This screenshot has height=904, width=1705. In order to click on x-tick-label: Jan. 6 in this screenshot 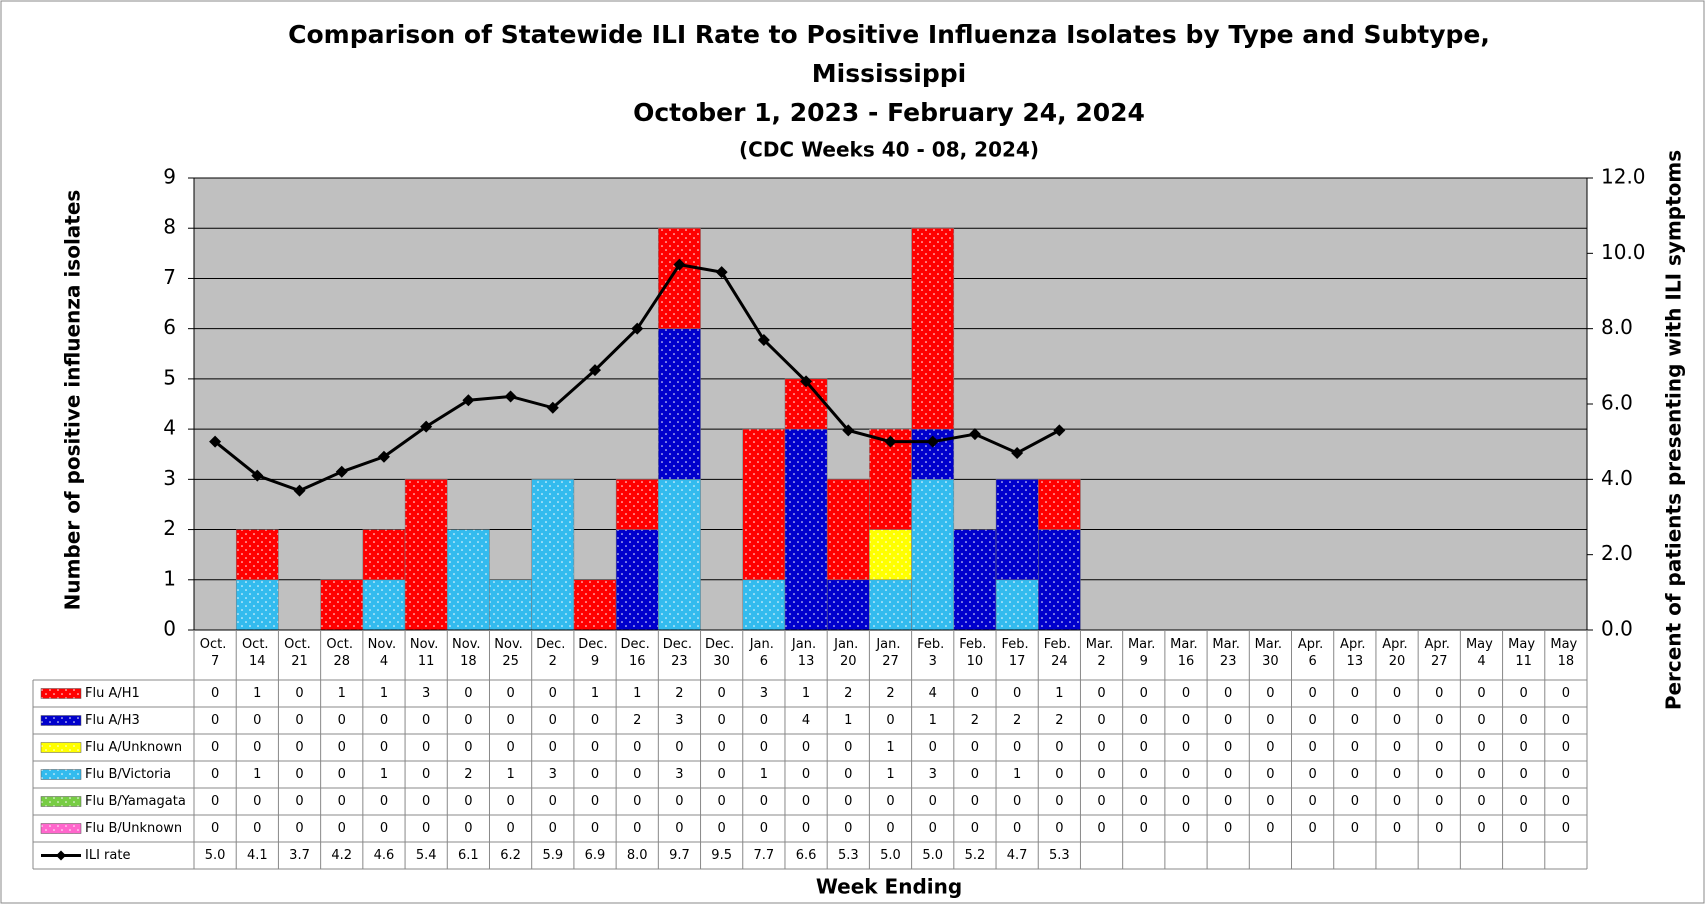, I will do `click(763, 653)`.